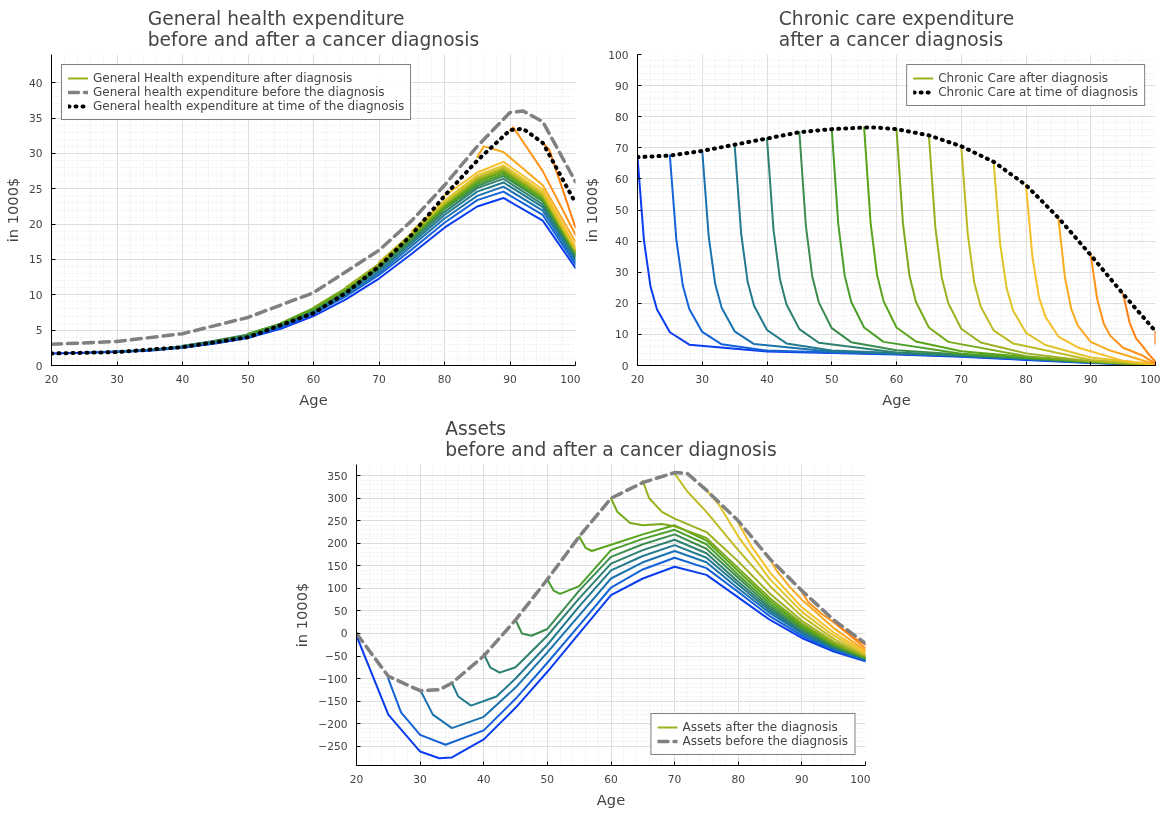 The width and height of the screenshot is (1164, 816). Describe the element at coordinates (896, 28) in the screenshot. I see `chart-title: Chronic care expenditure after a cancer diagnosis` at that location.